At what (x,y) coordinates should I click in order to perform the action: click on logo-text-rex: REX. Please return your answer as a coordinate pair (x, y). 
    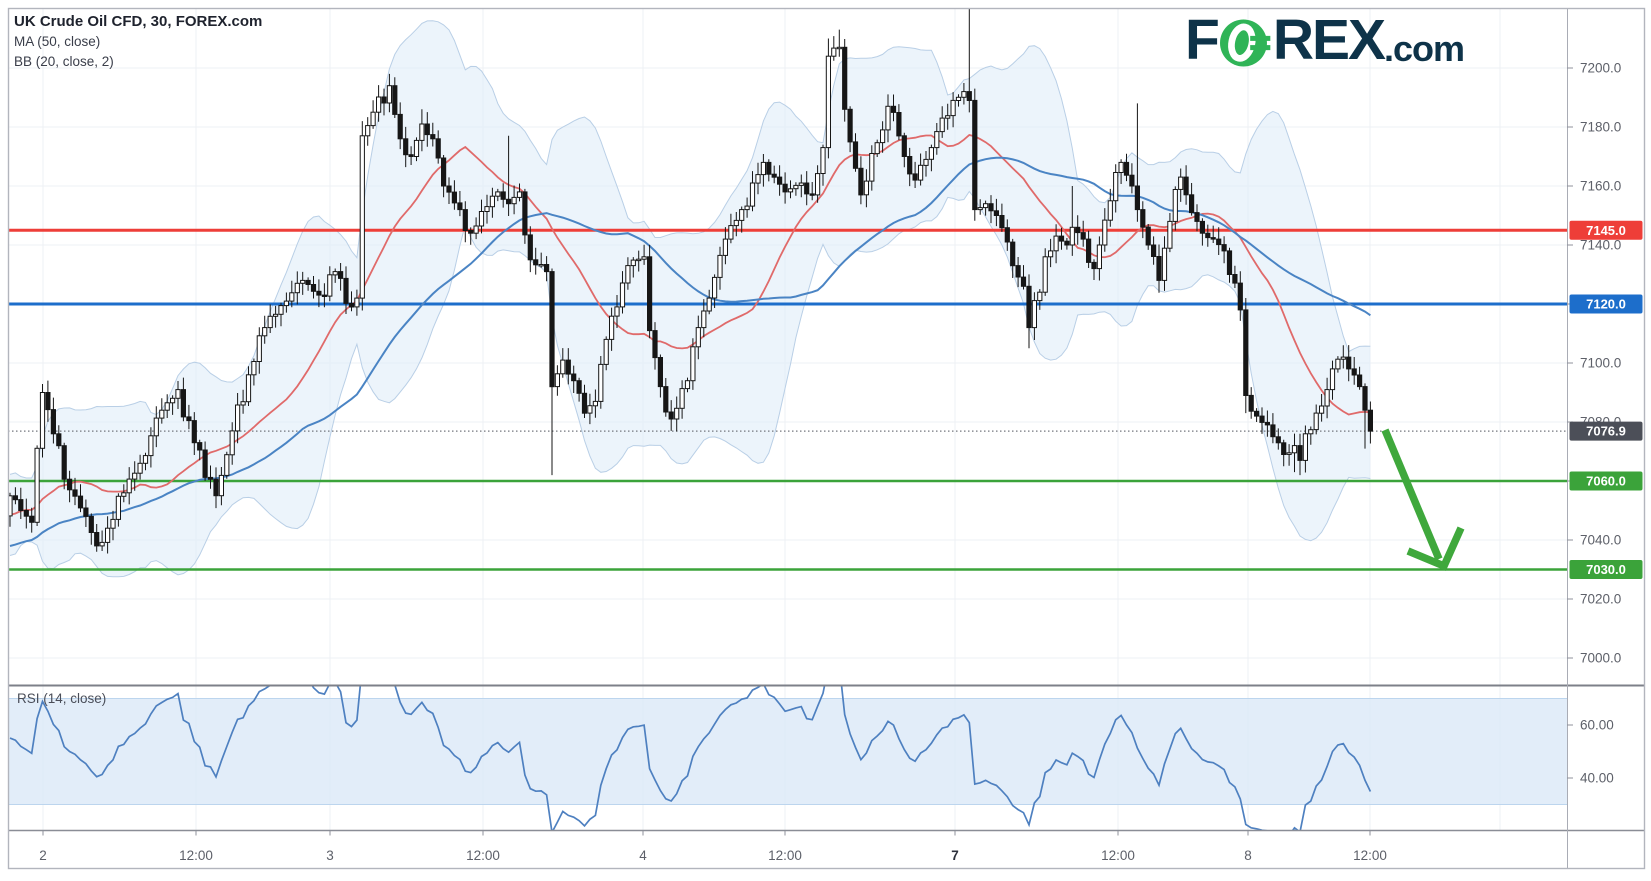
    Looking at the image, I should click on (1329, 40).